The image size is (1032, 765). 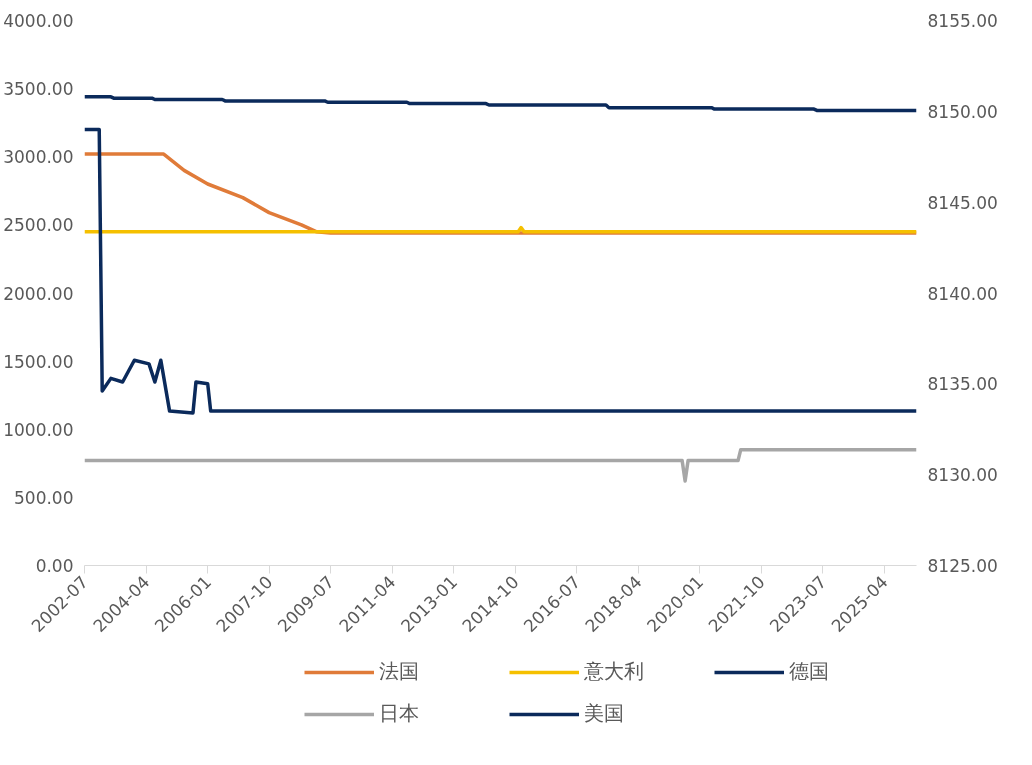 I want to click on y2-tick-label: 8125.00, so click(x=962, y=566).